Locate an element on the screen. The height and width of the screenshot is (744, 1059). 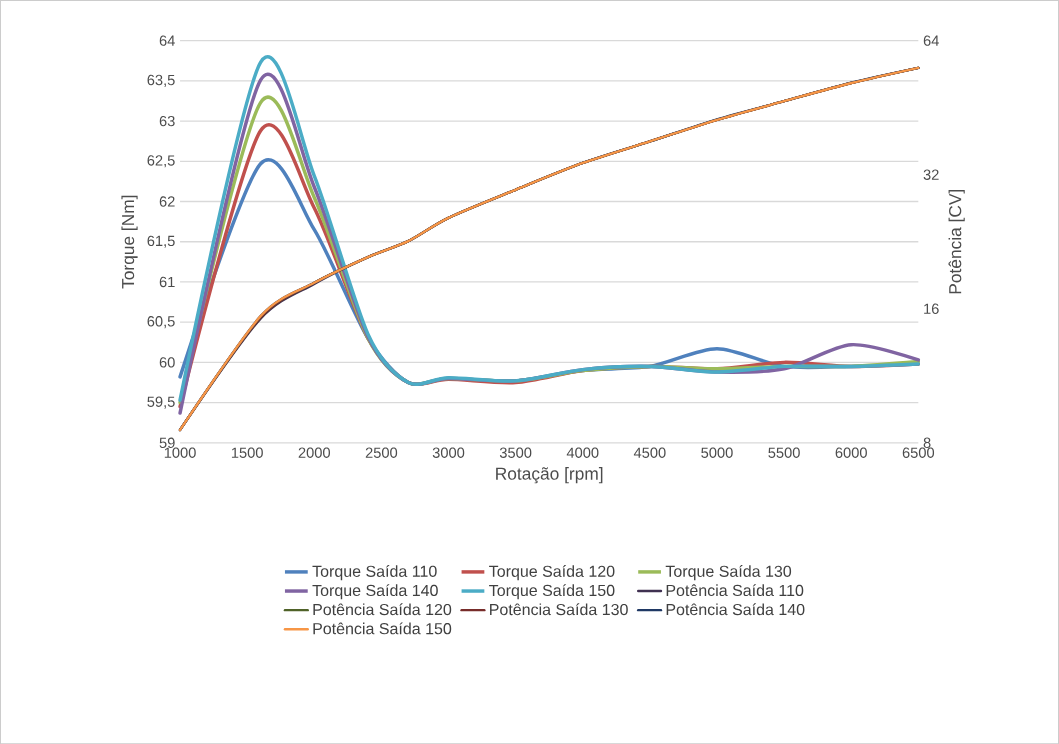
legend-label: Potência Saída 140 is located at coordinates (735, 609).